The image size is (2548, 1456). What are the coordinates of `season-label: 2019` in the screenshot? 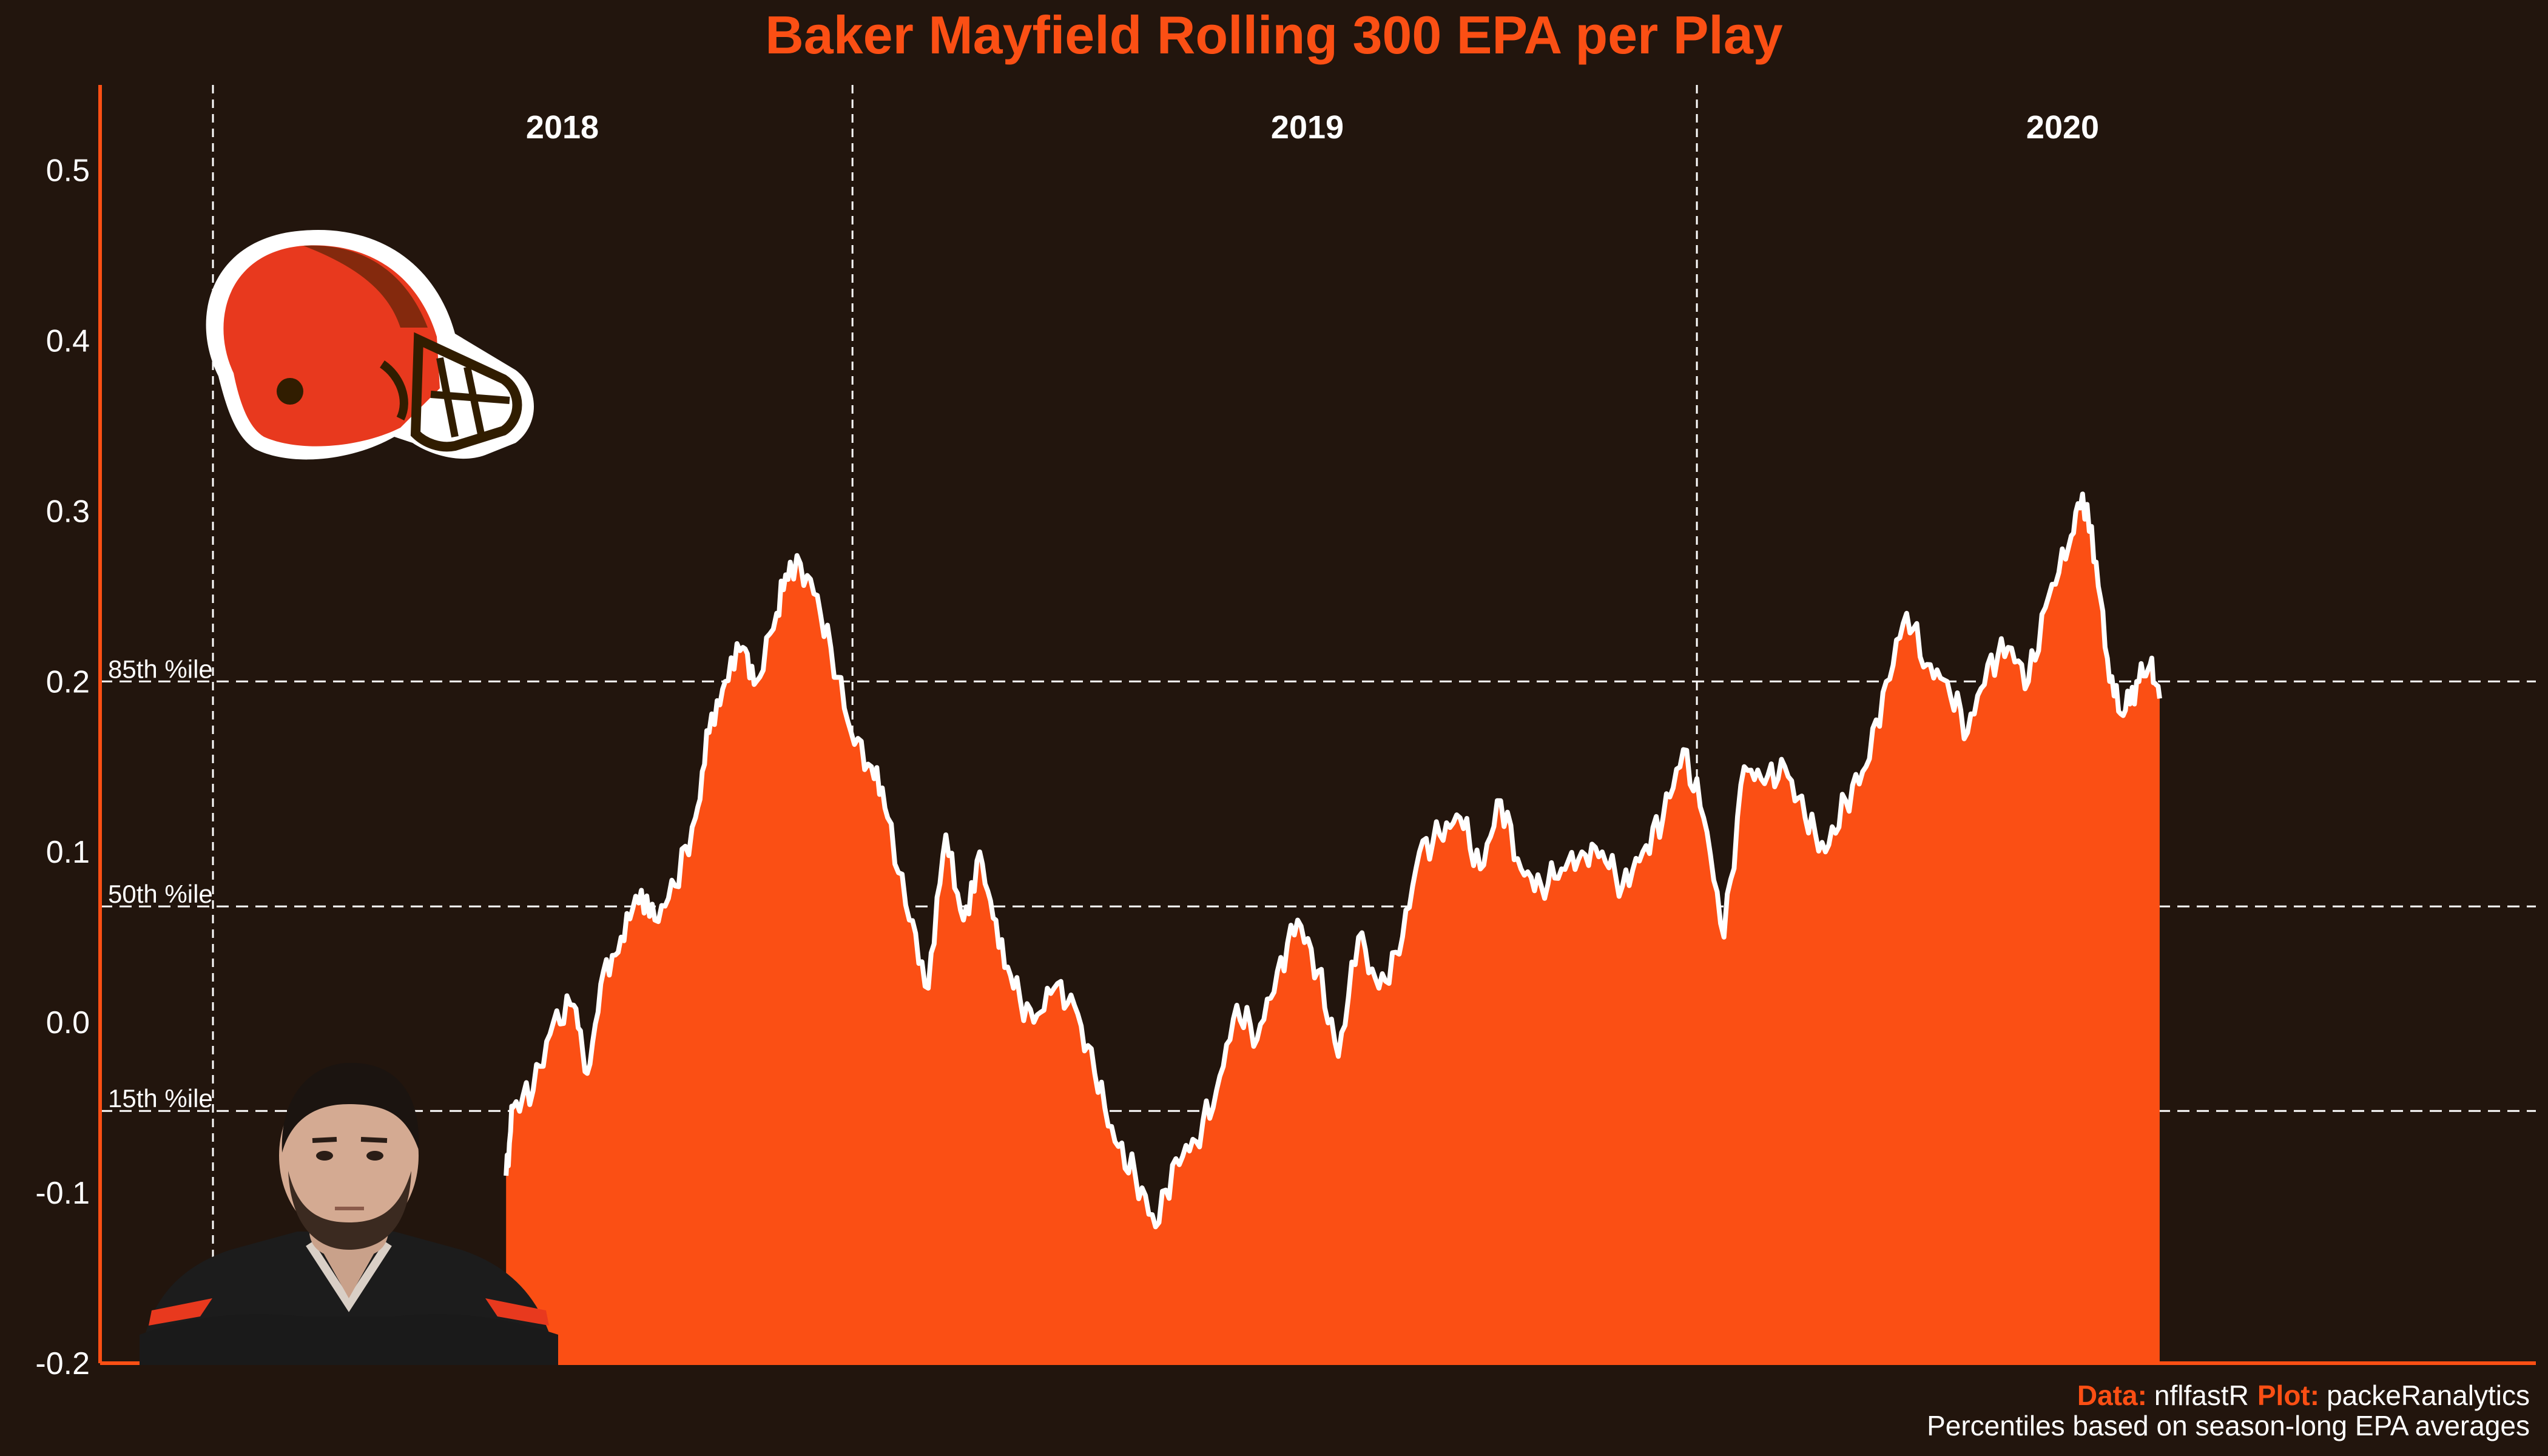 It's located at (1307, 127).